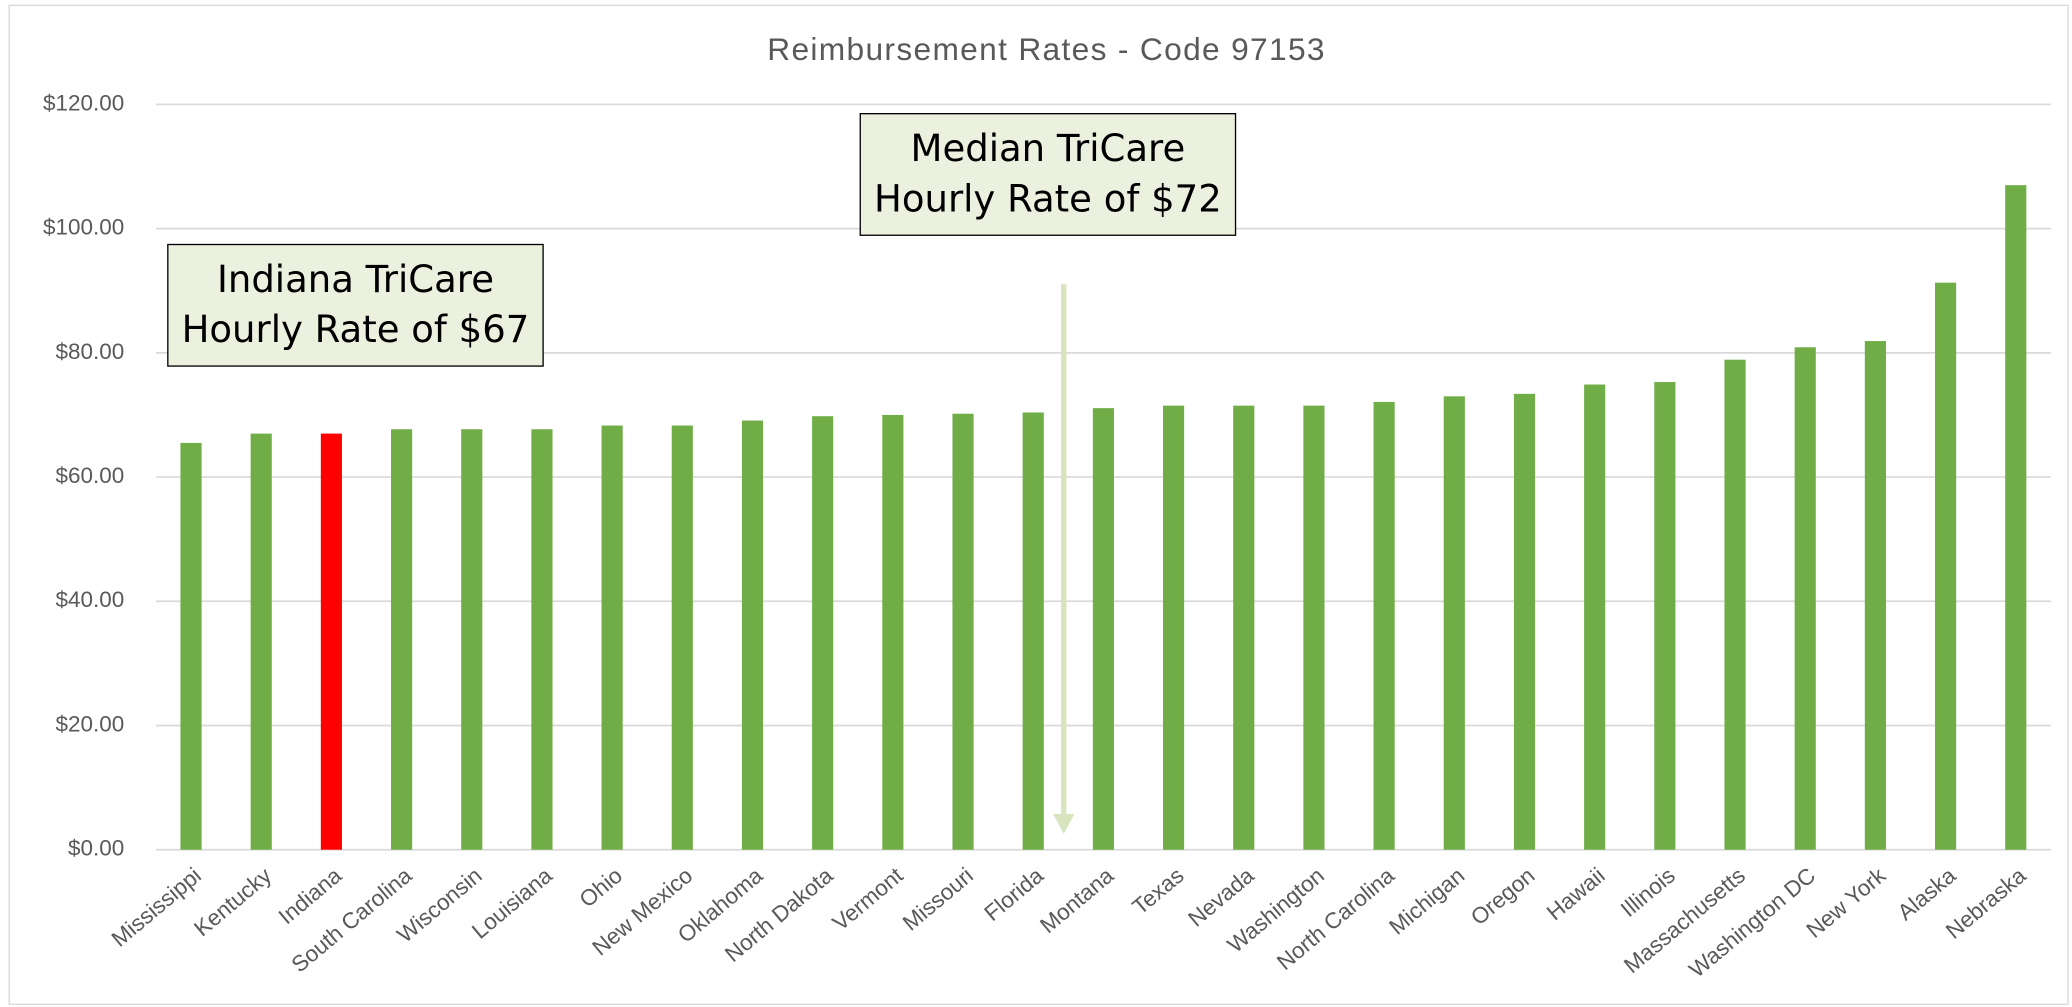 The image size is (2072, 1007). I want to click on annotation-text: Median TriCare, so click(1048, 148).